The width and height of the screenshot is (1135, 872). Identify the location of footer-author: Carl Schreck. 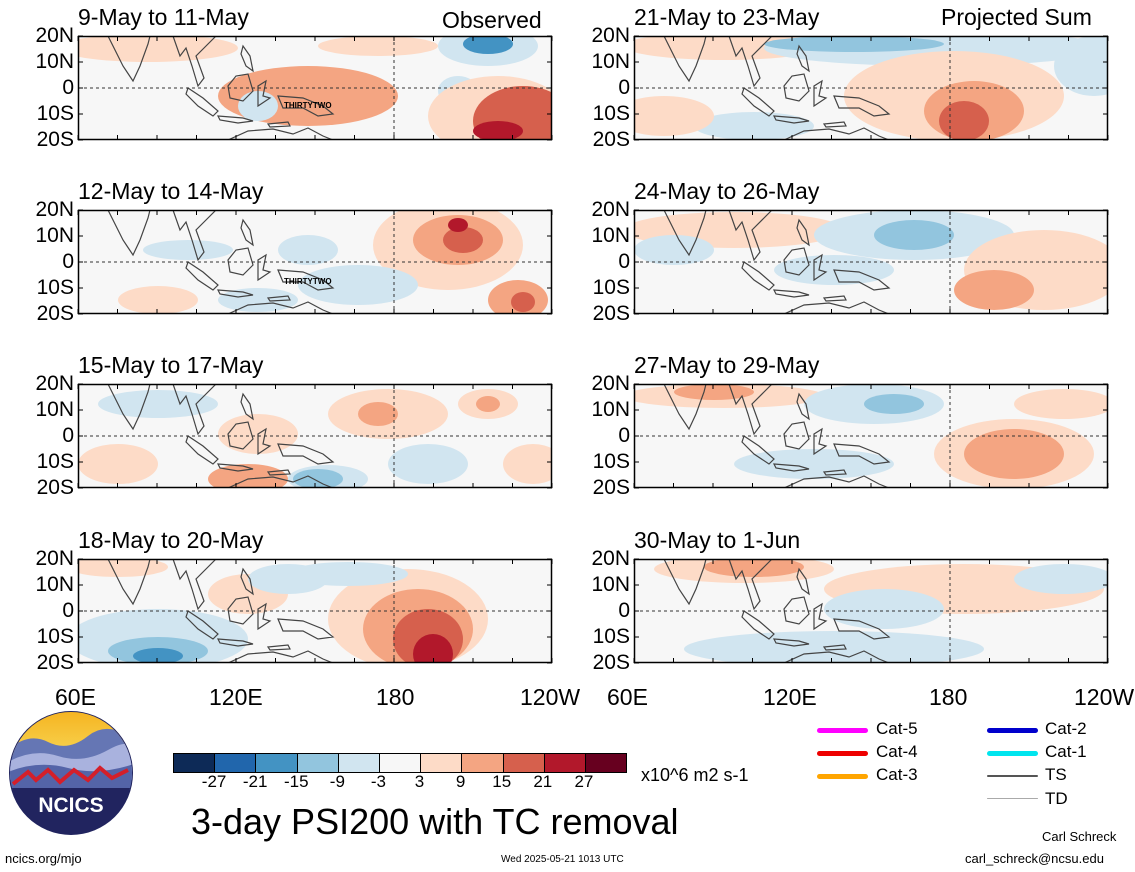
(1079, 836).